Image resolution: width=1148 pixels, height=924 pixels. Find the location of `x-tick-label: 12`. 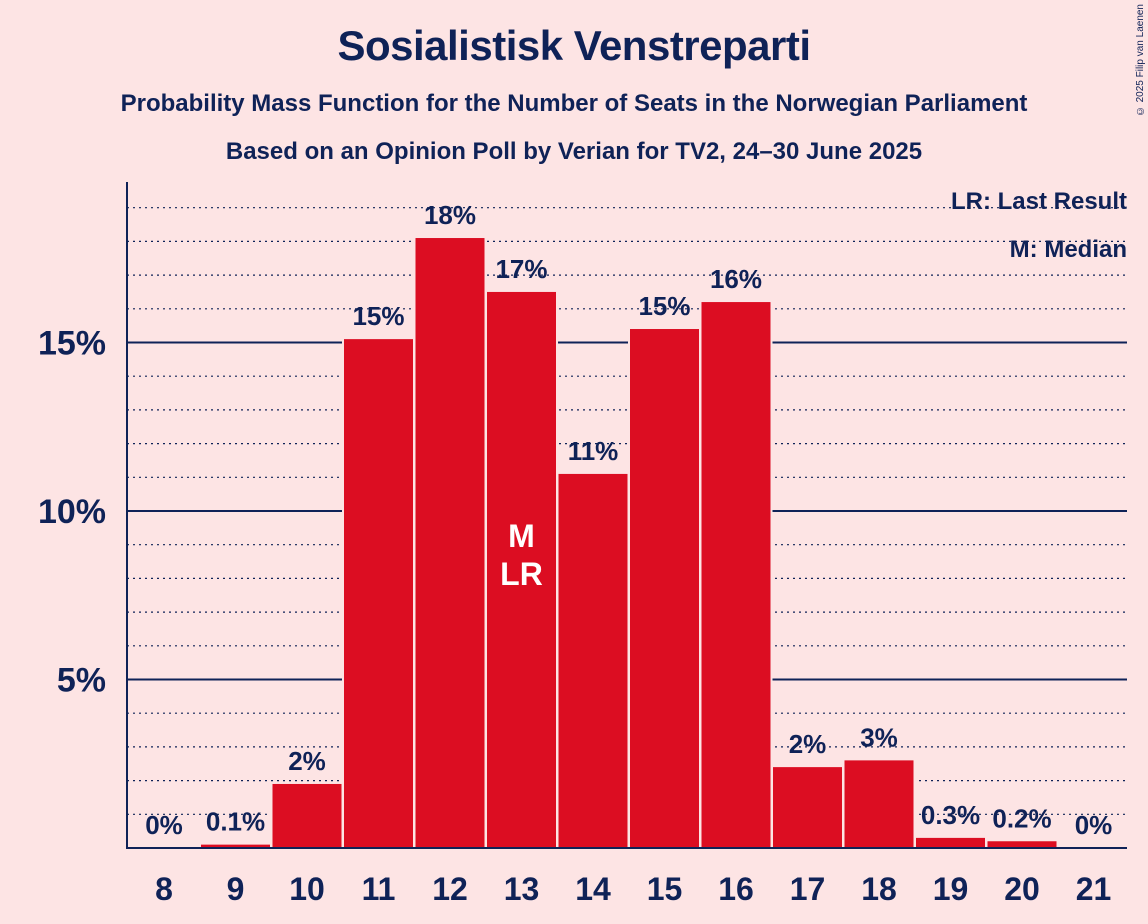

x-tick-label: 12 is located at coordinates (450, 889).